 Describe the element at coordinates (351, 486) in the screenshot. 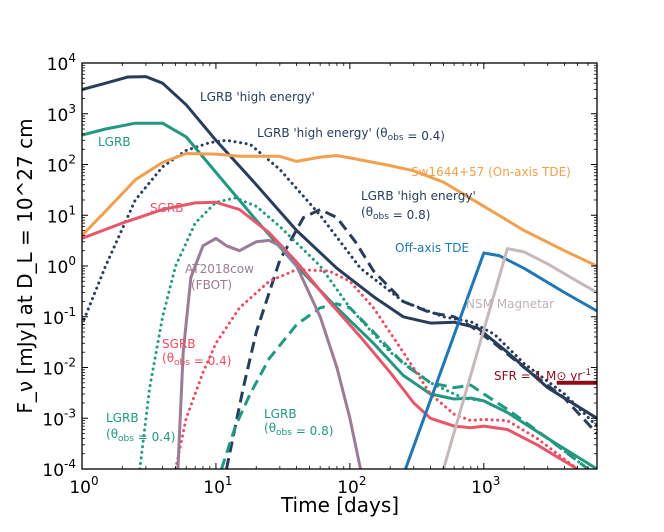

I see `x-tick-label: 10²` at that location.